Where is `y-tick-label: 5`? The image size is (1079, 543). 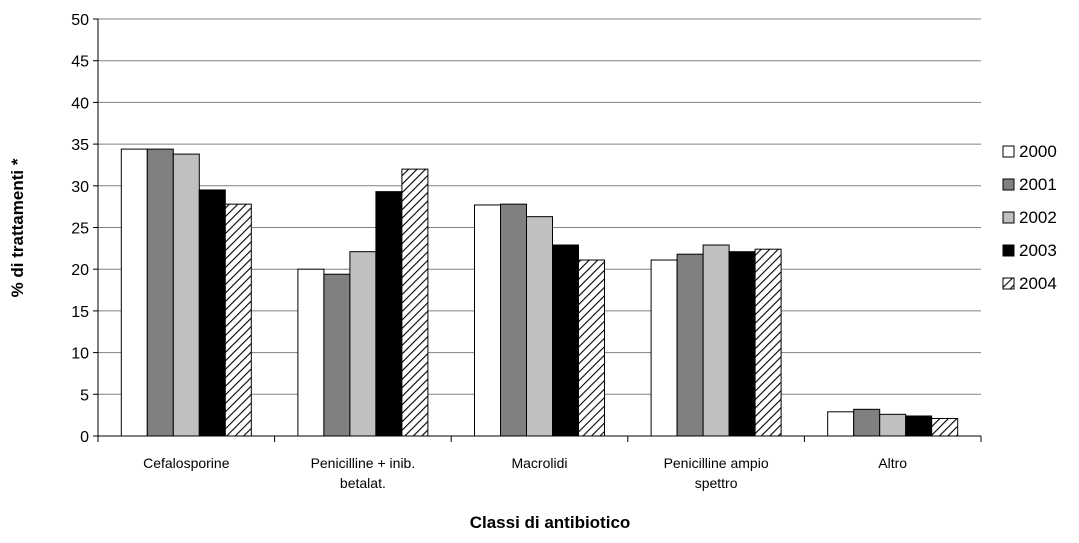 y-tick-label: 5 is located at coordinates (84, 395).